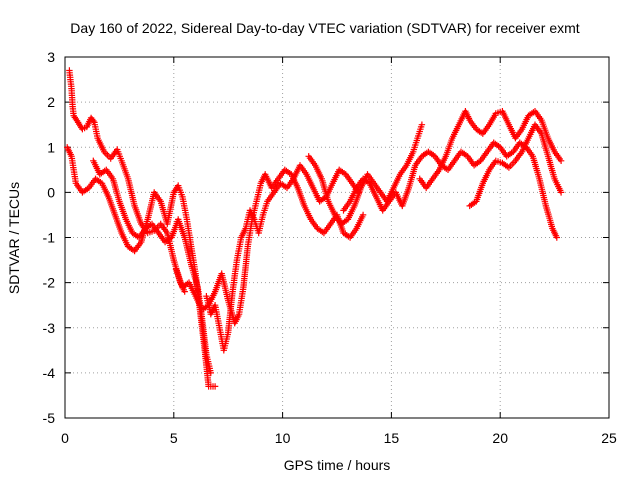 The image size is (640, 480). Describe the element at coordinates (49, 283) in the screenshot. I see `y-tick-label: -2` at that location.